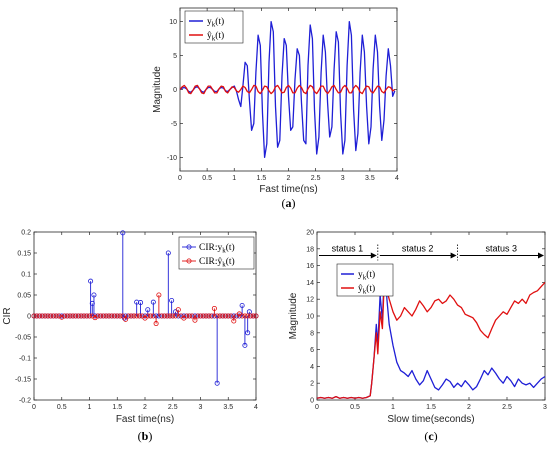  Describe the element at coordinates (25, 359) in the screenshot. I see `y-tick-label: -0.1` at that location.